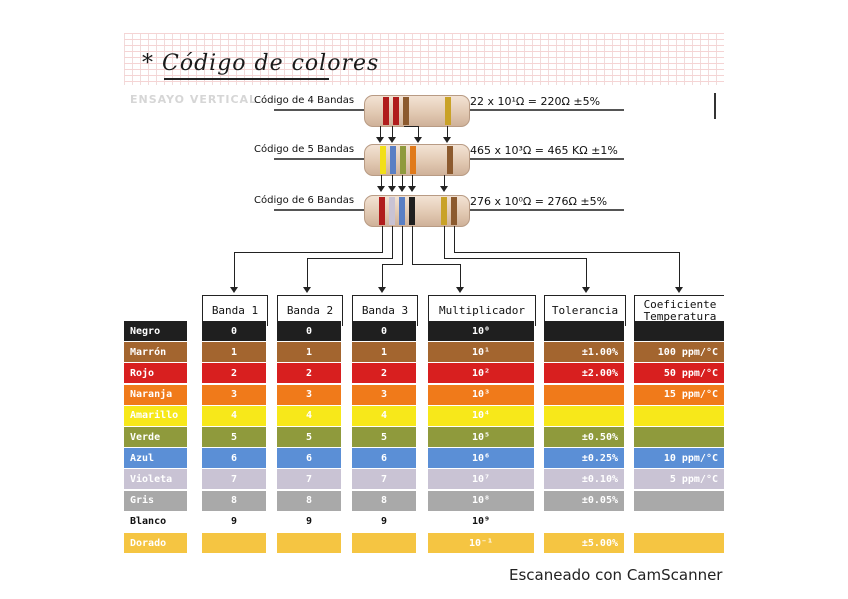  I want to click on table-cell-mult: 10², so click(481, 373).